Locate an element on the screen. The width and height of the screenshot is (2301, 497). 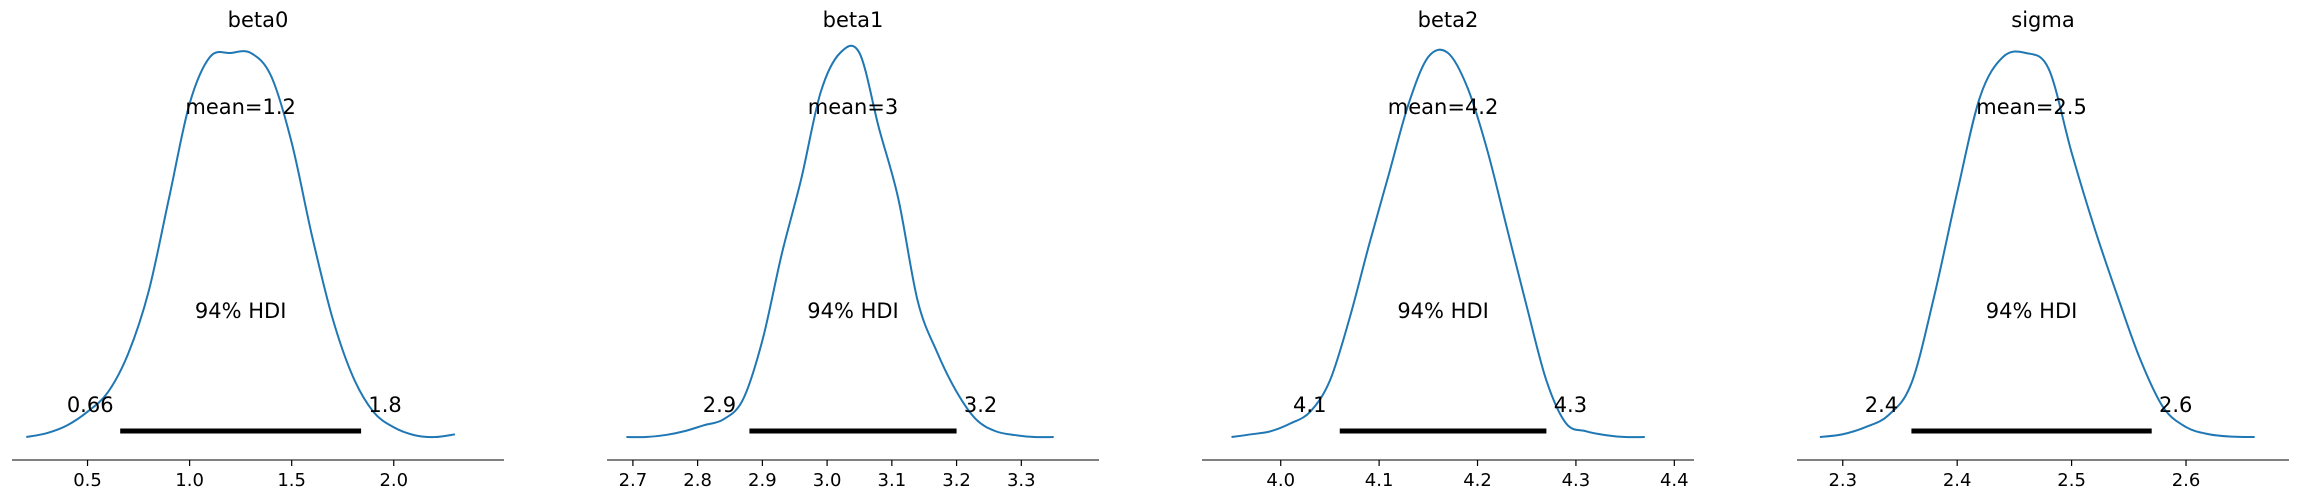
mean-label: mean=4.2 is located at coordinates (1443, 107).